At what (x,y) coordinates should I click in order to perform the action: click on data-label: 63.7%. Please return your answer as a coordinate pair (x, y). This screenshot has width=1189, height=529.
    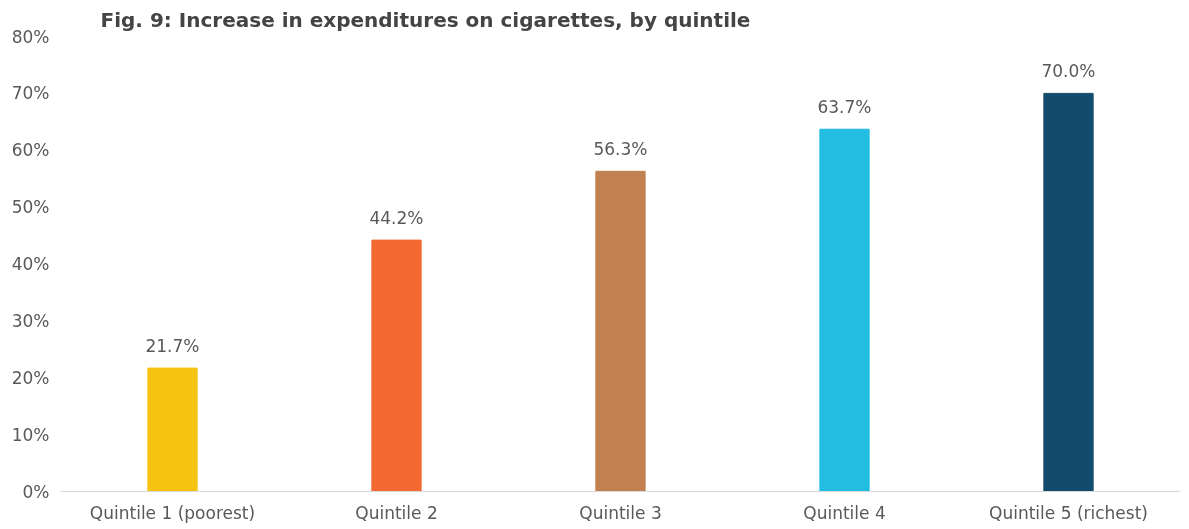
    Looking at the image, I should click on (844, 107).